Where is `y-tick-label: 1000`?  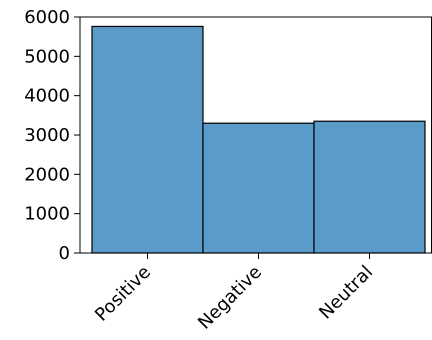
y-tick-label: 1000 is located at coordinates (47, 214).